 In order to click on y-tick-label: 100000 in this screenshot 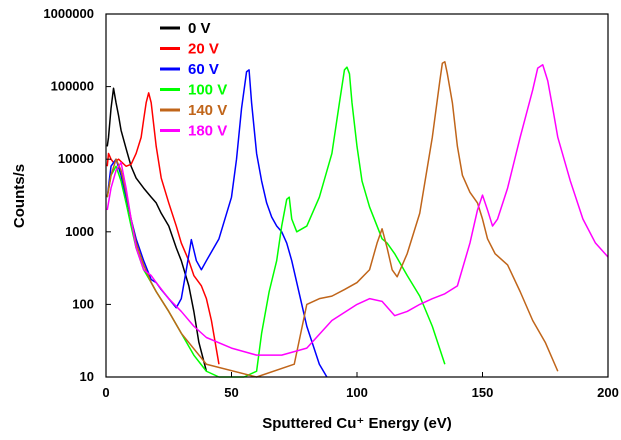, I will do `click(72, 86)`.